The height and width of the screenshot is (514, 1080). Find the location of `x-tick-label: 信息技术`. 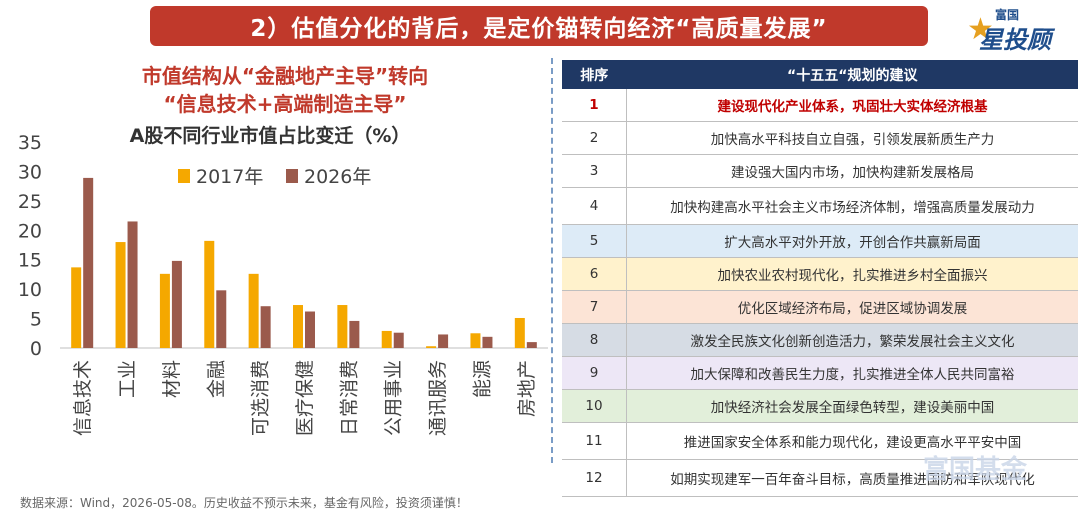

x-tick-label: 信息技术 is located at coordinates (83, 398).